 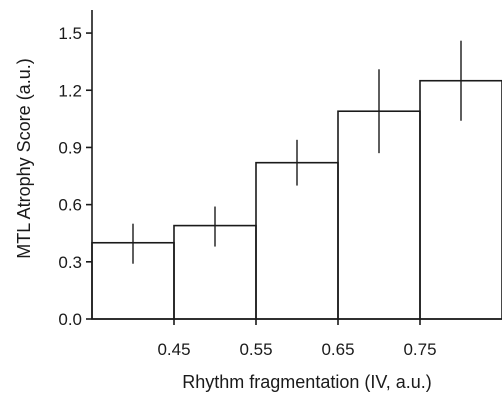 What do you see at coordinates (297, 339) in the screenshot?
I see `x-ticks-layer: 0.45 0.55 0.65 0.75` at bounding box center [297, 339].